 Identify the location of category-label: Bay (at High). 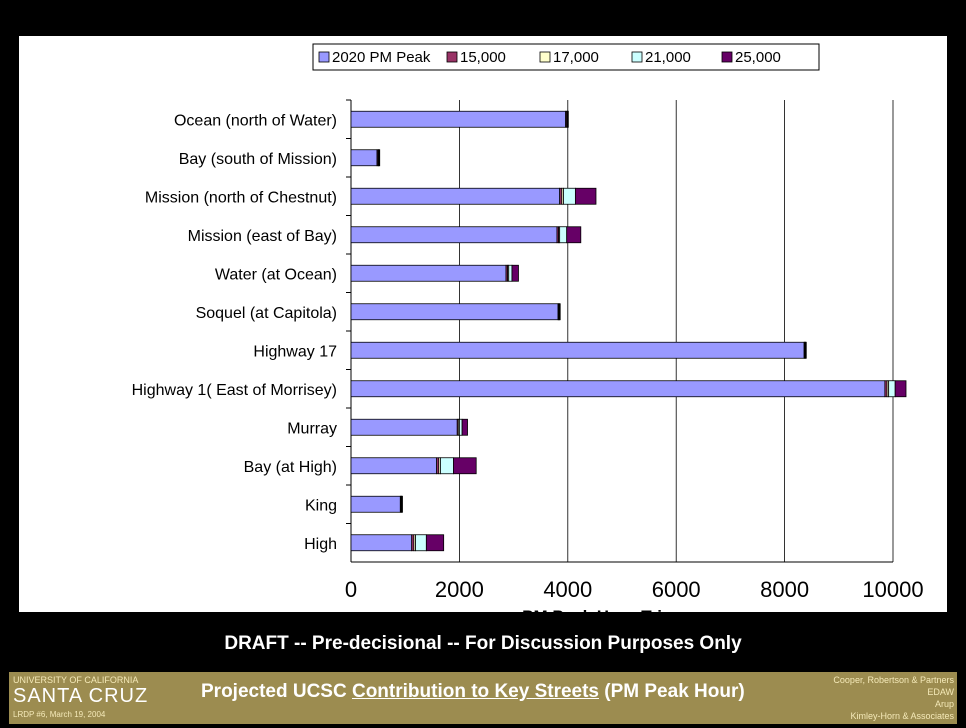
(290, 467).